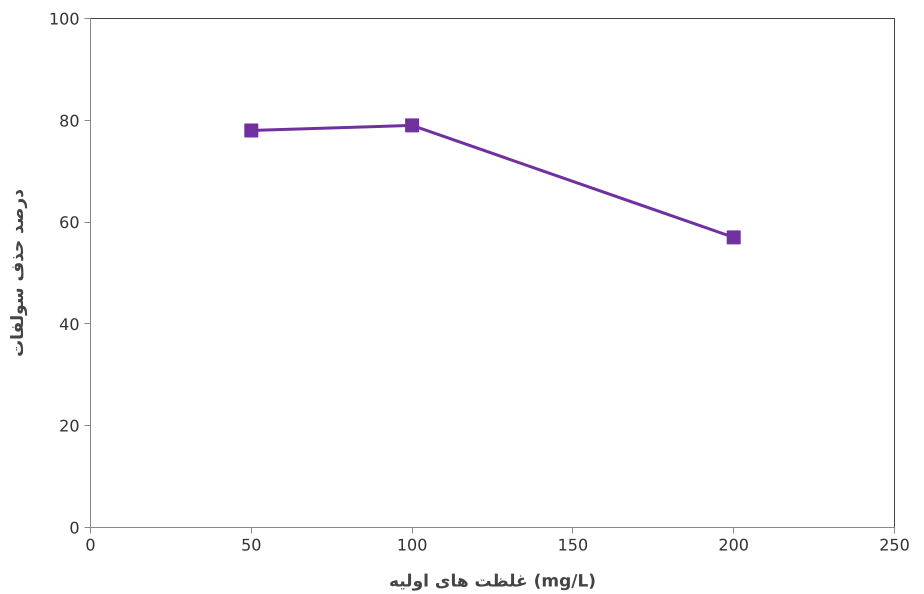  What do you see at coordinates (894, 545) in the screenshot?
I see `x-tick-label: 250` at bounding box center [894, 545].